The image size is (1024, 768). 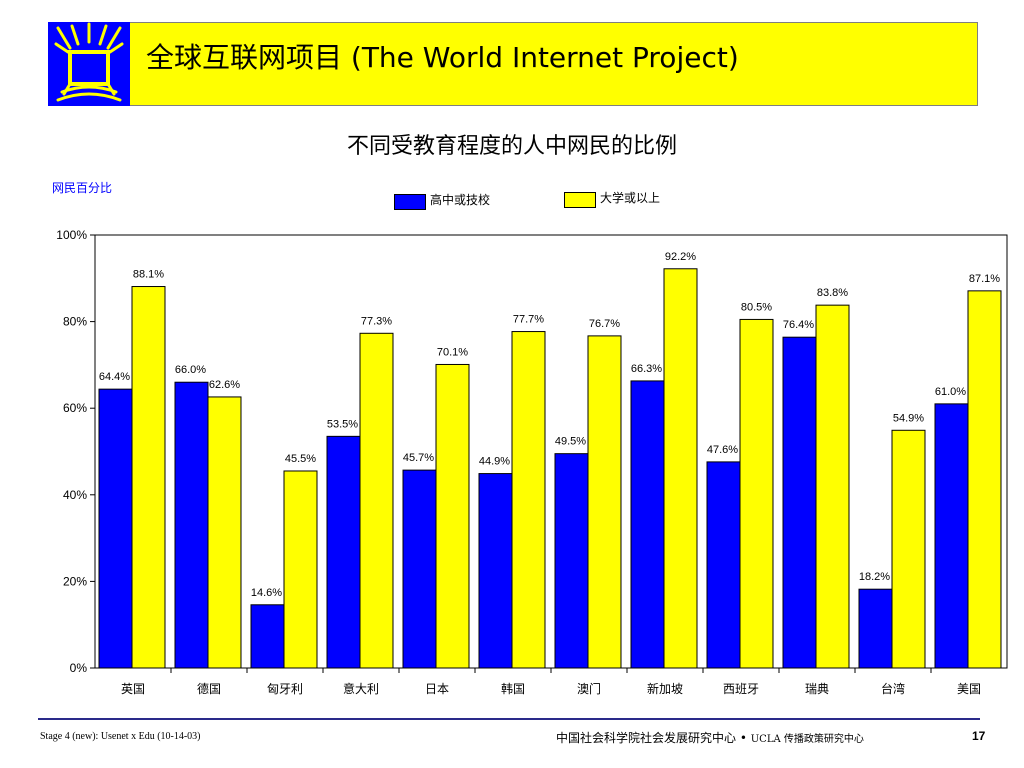 I want to click on data-label: 44.9%, so click(x=494, y=462).